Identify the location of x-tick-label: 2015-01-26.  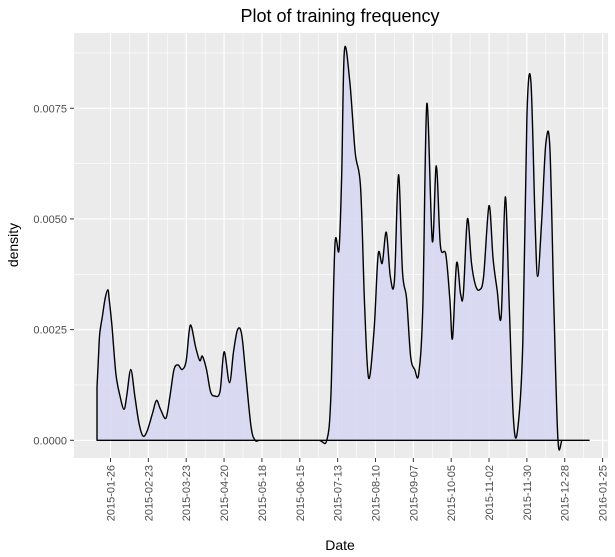
(112, 493).